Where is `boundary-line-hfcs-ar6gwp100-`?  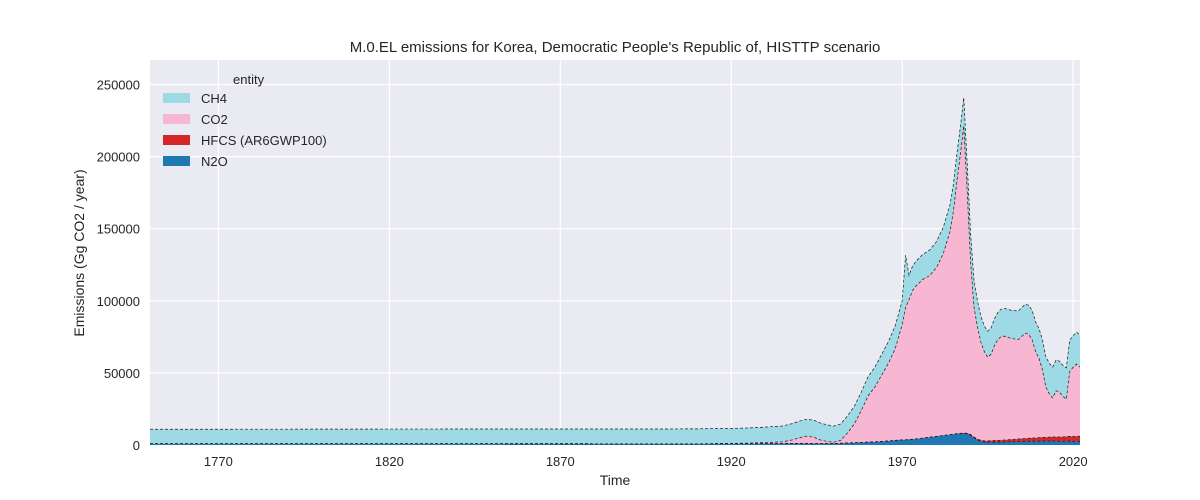
boundary-line-hfcs-ar6gwp100- is located at coordinates (615, 438).